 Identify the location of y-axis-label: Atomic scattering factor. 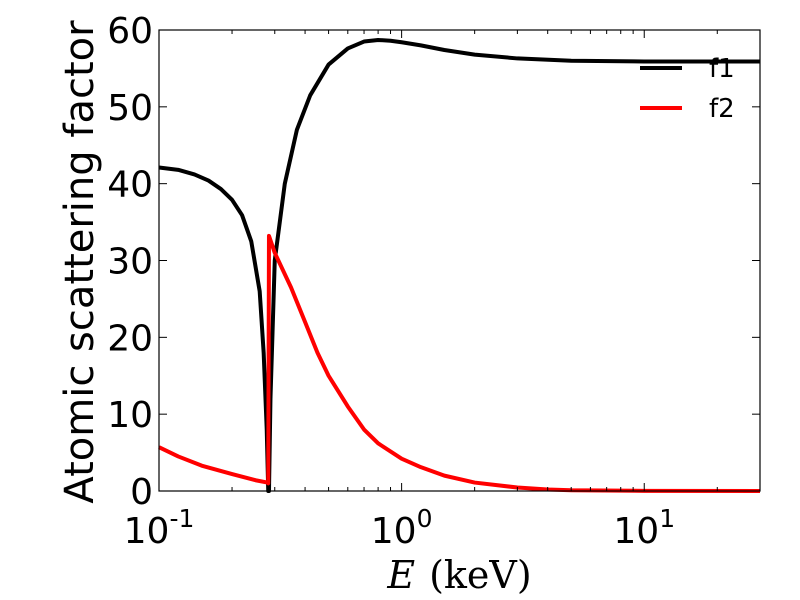
(80, 262).